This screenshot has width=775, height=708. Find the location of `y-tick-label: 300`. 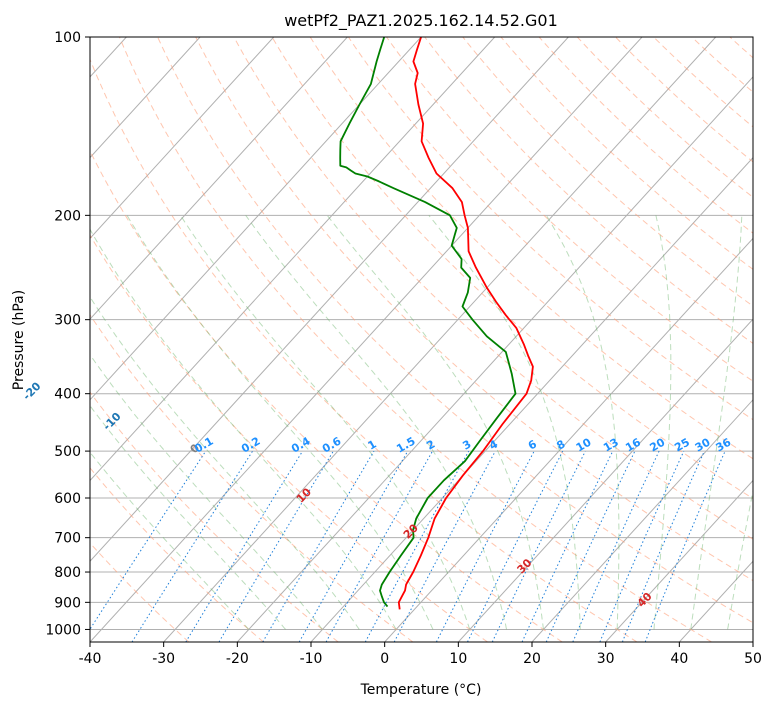

y-tick-label: 300 is located at coordinates (67, 321).